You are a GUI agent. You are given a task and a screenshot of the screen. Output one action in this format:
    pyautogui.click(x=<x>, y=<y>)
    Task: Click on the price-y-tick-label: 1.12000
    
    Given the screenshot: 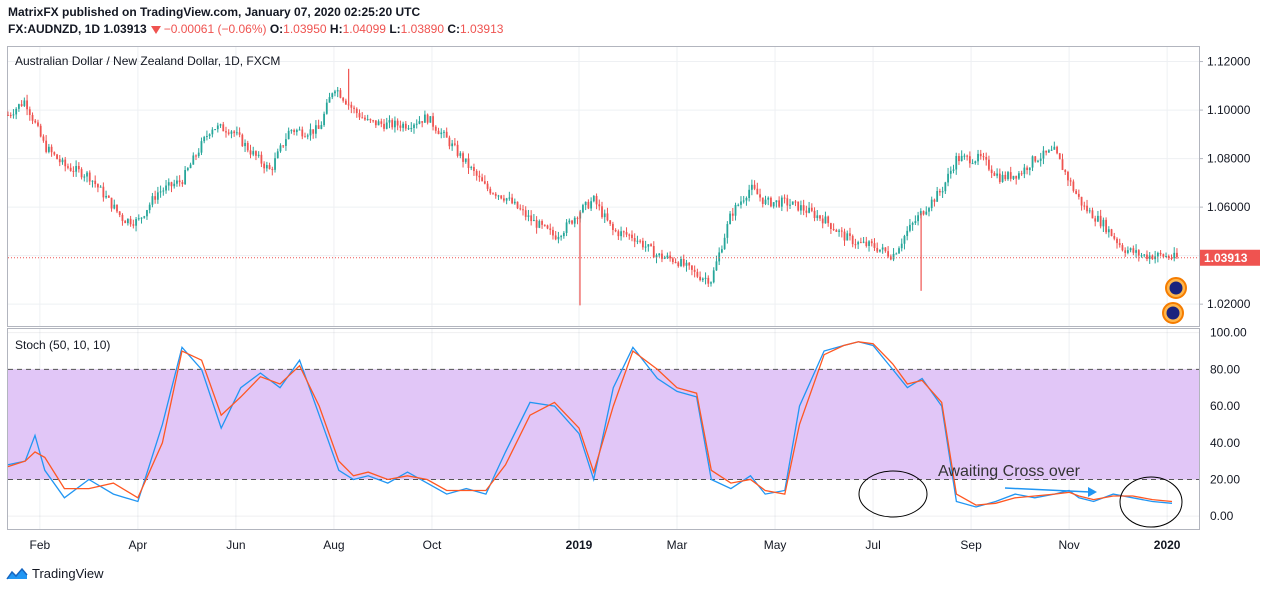 What is the action you would take?
    pyautogui.click(x=1229, y=62)
    